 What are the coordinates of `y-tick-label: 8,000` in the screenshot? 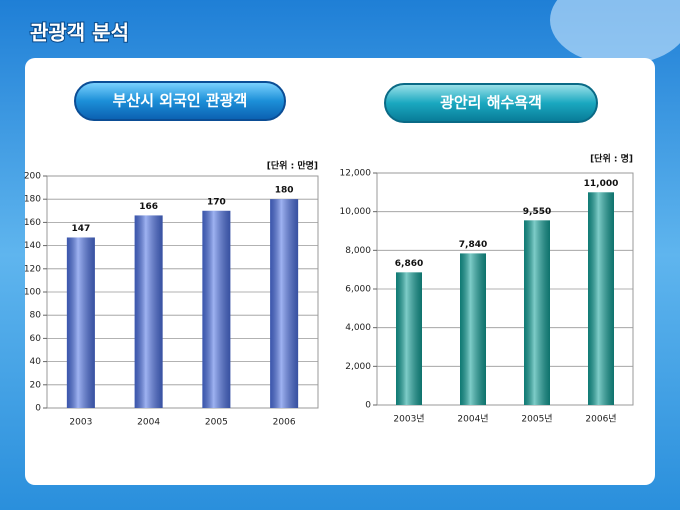 It's located at (358, 251).